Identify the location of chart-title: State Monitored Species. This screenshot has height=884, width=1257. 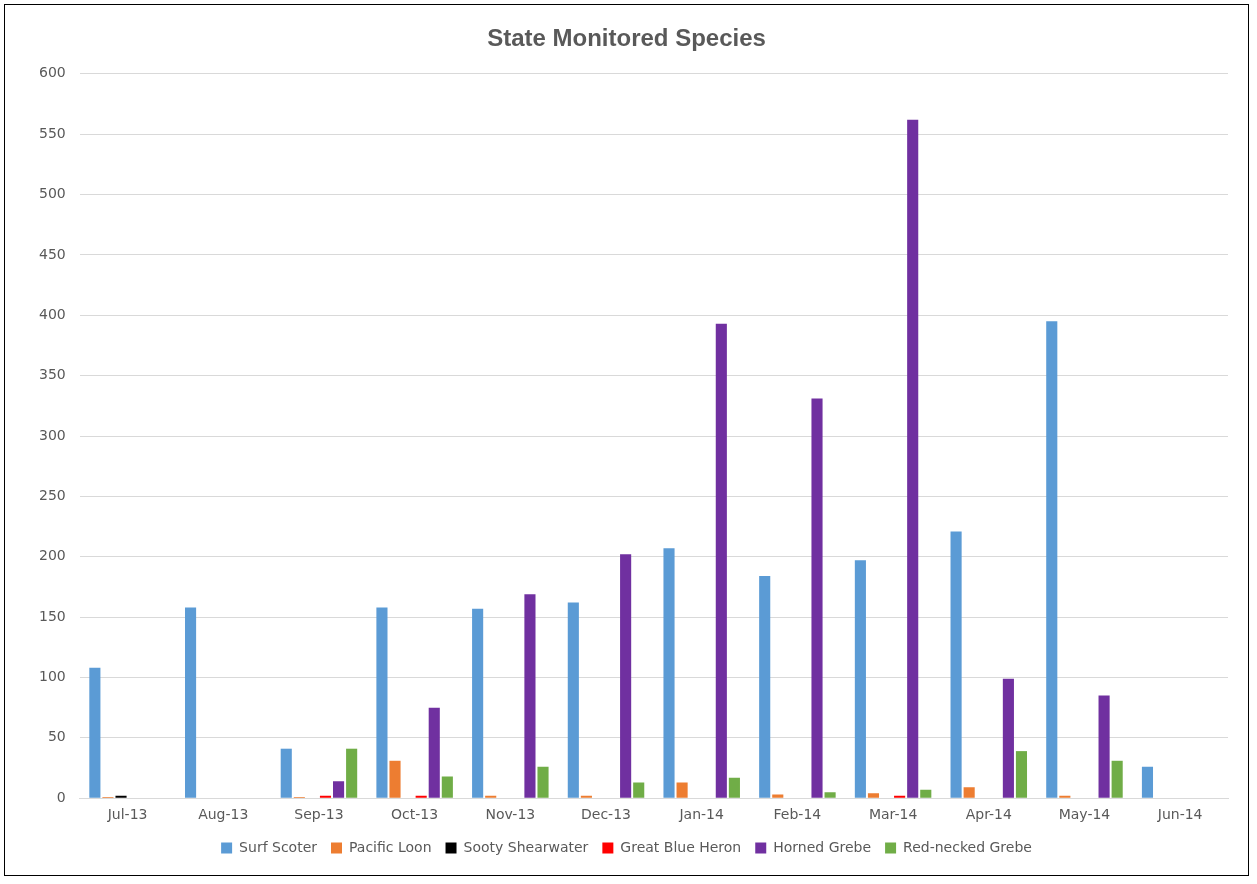
(626, 38).